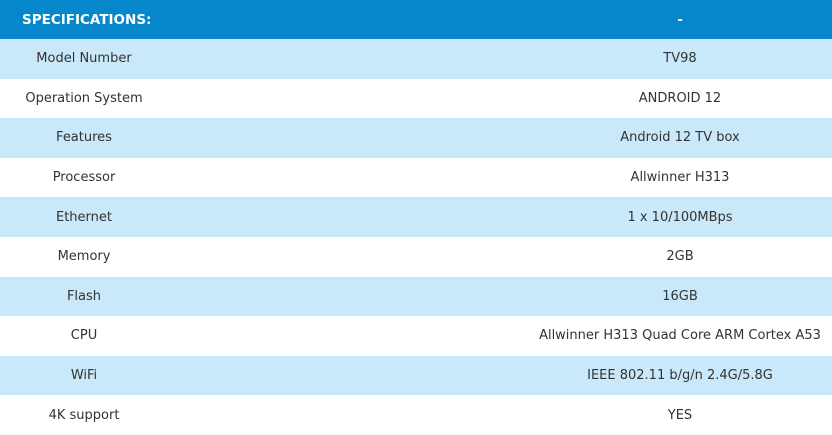 Image resolution: width=832 pixels, height=435 pixels. Describe the element at coordinates (416, 138) in the screenshot. I see `spec-row: Features Android 12 TV box` at that location.